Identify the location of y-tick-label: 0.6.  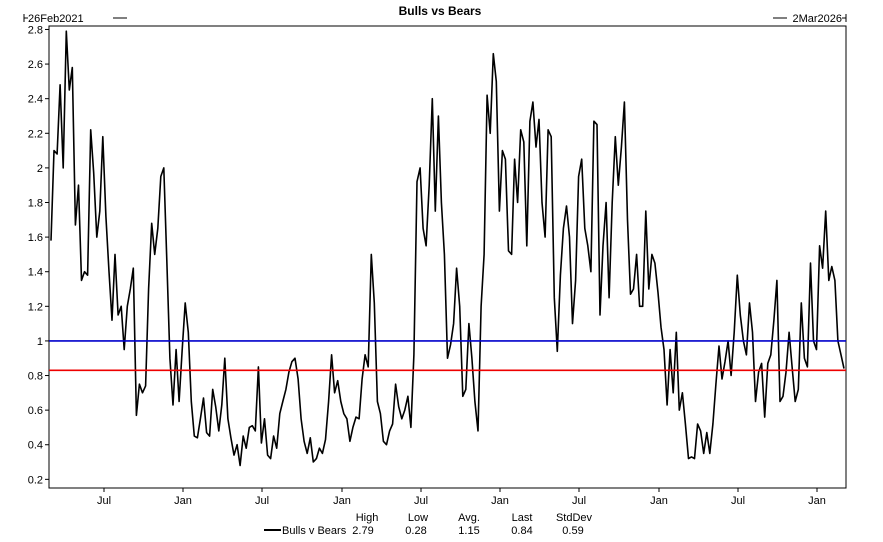
(35, 411).